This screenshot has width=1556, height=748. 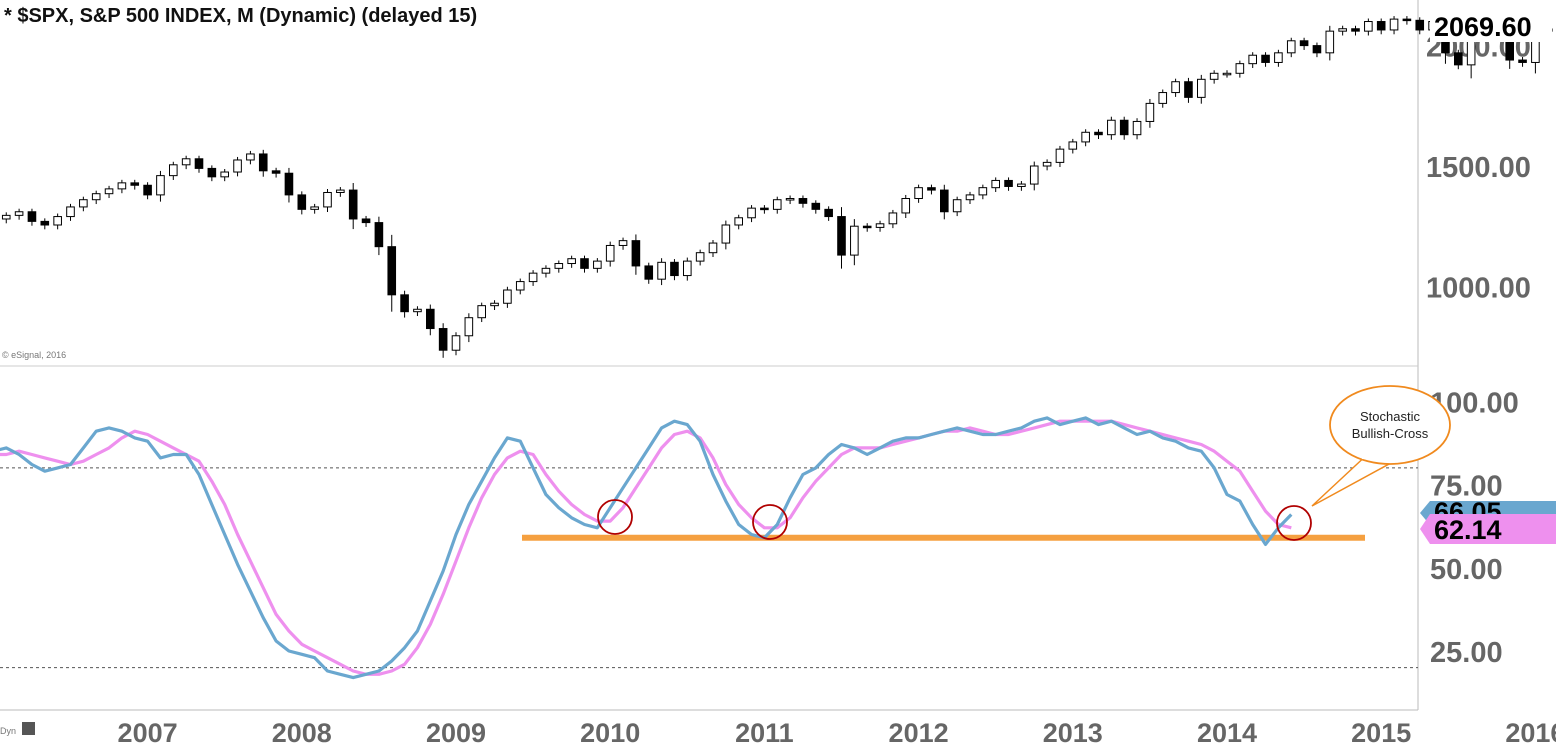 What do you see at coordinates (1478, 288) in the screenshot?
I see `price-tick-label: 1000.00` at bounding box center [1478, 288].